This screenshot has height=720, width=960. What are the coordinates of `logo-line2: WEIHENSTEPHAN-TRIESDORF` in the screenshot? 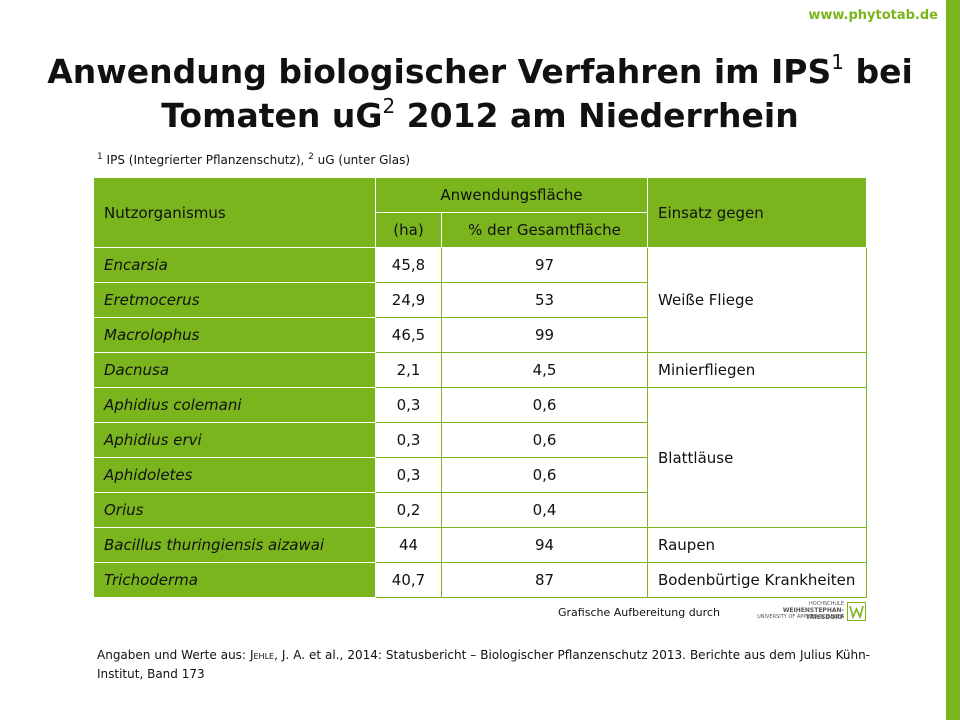 It's located at (813, 614).